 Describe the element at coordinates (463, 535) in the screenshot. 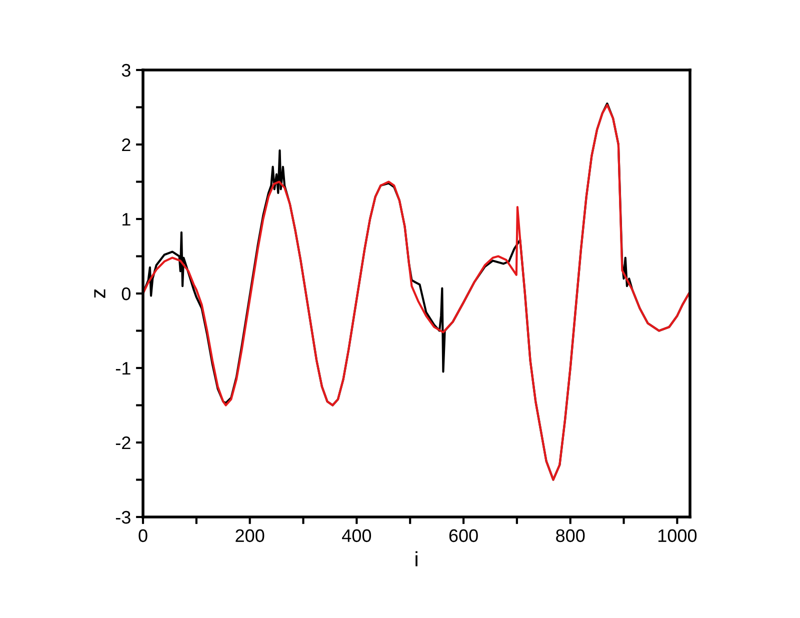

I see `x-tick-label: 600` at that location.